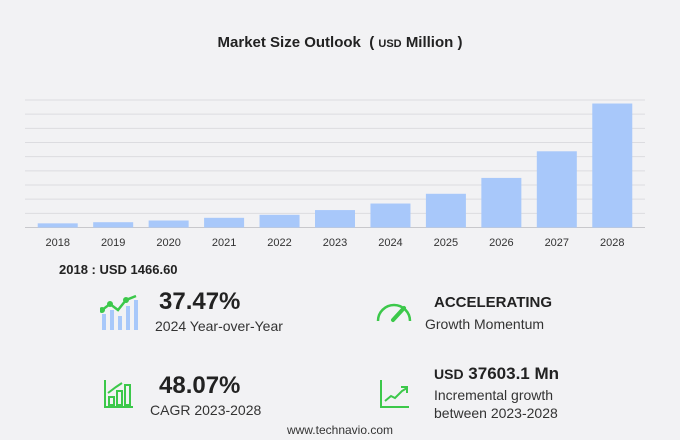 Image resolution: width=680 pixels, height=440 pixels. I want to click on x-tick-label: 2022, so click(279, 243).